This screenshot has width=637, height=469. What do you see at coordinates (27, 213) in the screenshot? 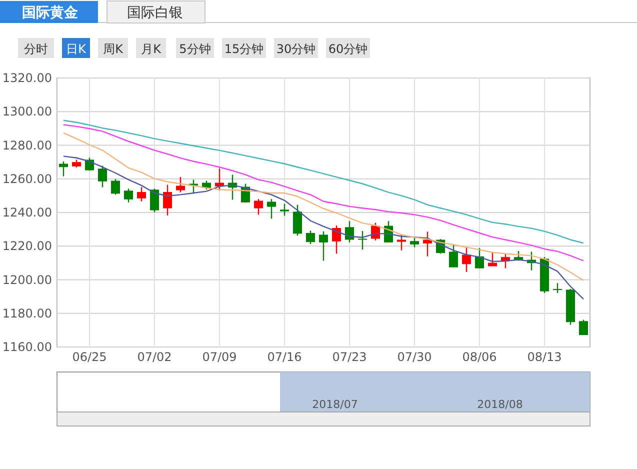
I see `y-tick-label: 1240.00` at bounding box center [27, 213].